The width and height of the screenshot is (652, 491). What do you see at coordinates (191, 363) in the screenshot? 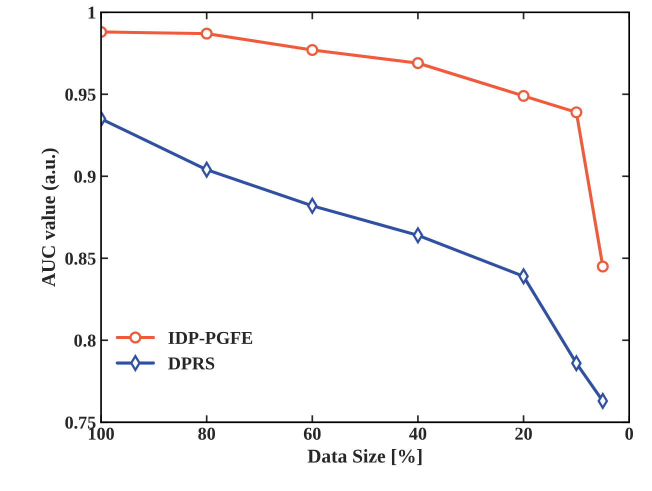
I see `legend-label: DPRS` at bounding box center [191, 363].